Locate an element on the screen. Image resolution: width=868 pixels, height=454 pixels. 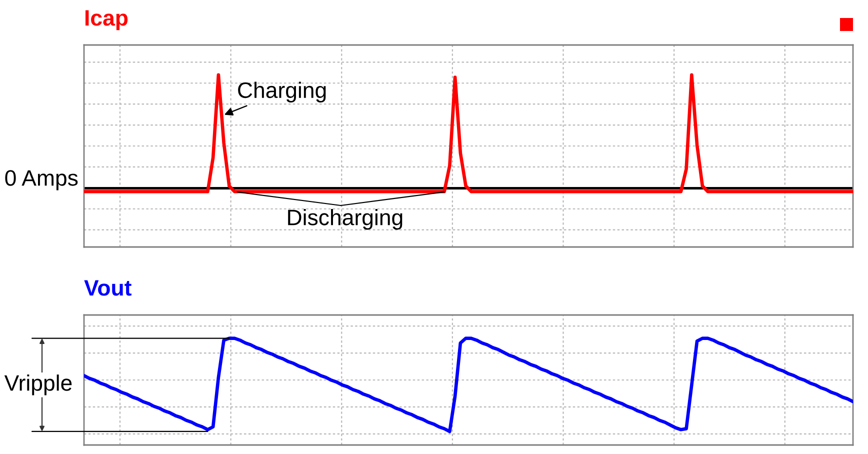
chart-title: Vout is located at coordinates (108, 288).